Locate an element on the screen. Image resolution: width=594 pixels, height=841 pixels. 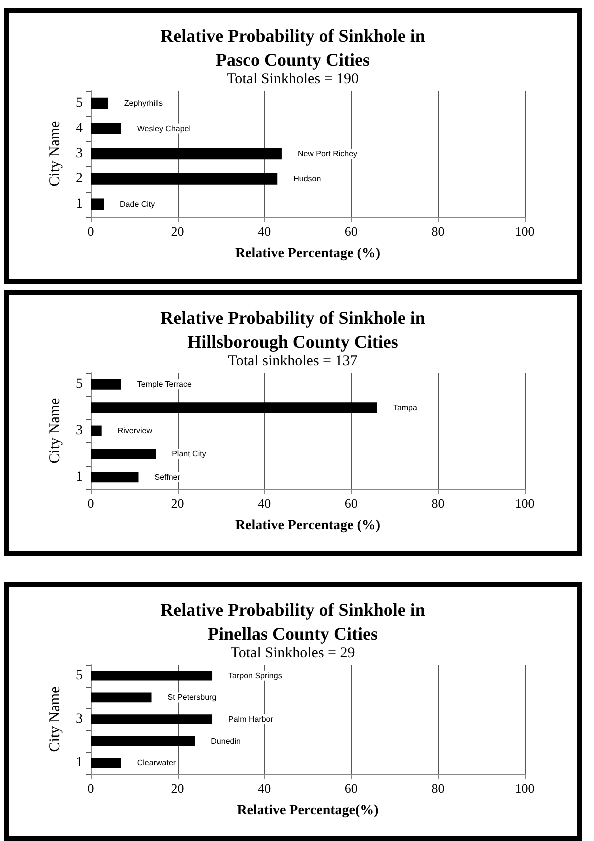
data-label: Plant City is located at coordinates (189, 454).